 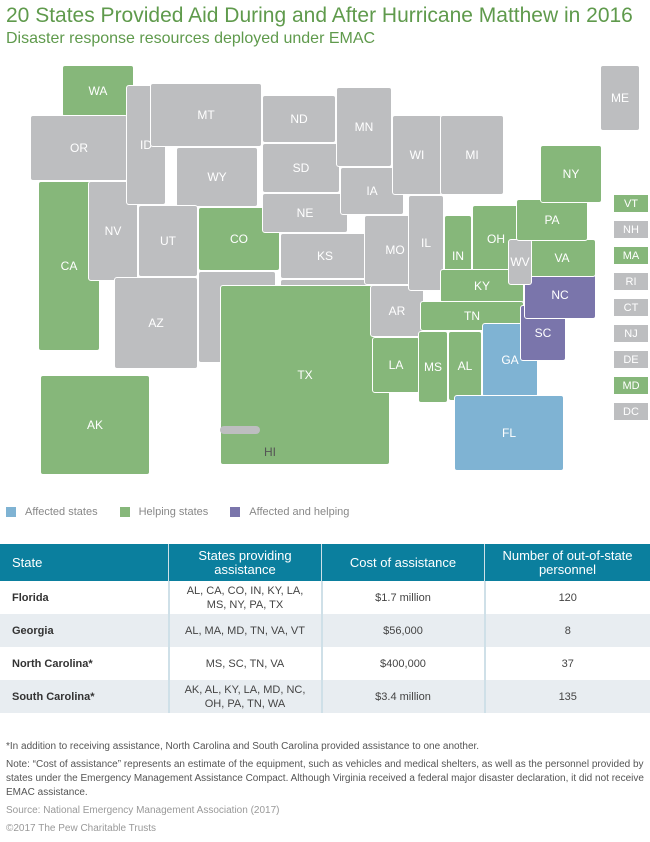 I want to click on state-label: WY, so click(x=217, y=177).